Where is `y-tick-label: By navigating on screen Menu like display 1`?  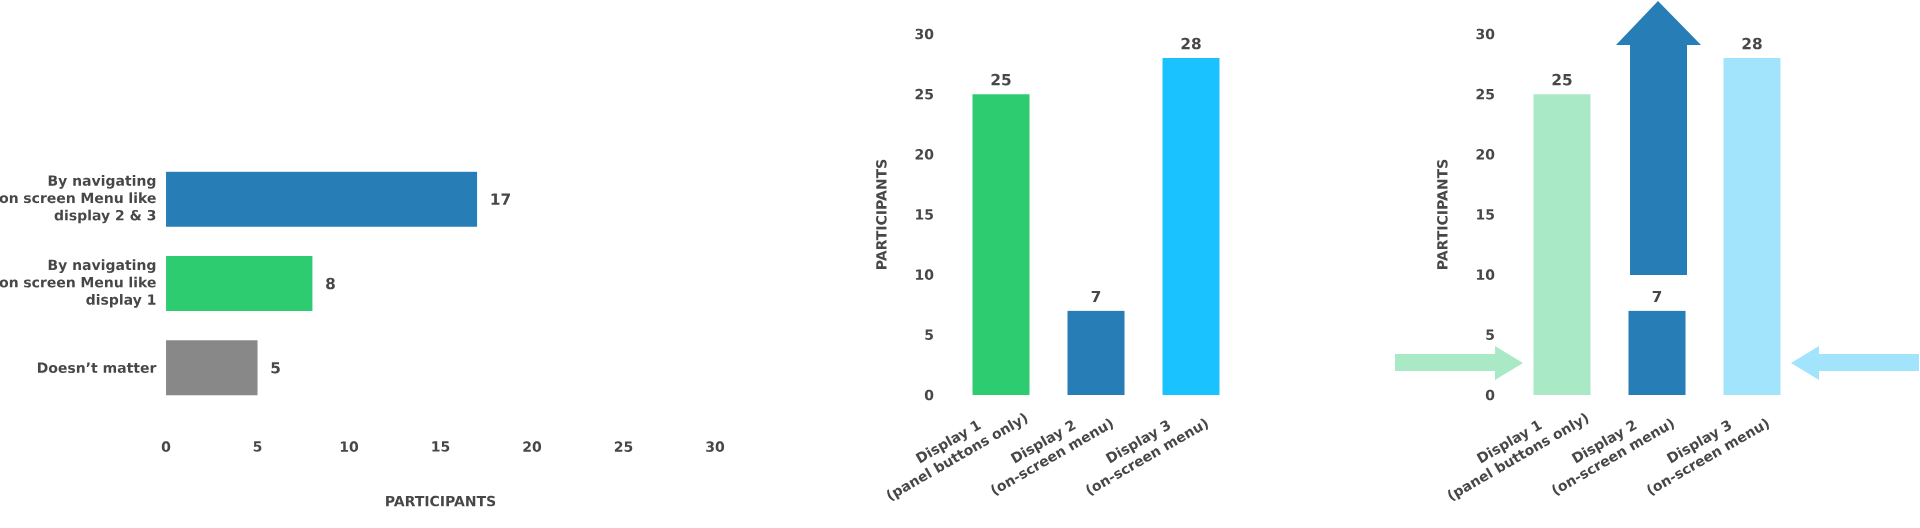
y-tick-label: By navigating on screen Menu like display 1 is located at coordinates (78, 283).